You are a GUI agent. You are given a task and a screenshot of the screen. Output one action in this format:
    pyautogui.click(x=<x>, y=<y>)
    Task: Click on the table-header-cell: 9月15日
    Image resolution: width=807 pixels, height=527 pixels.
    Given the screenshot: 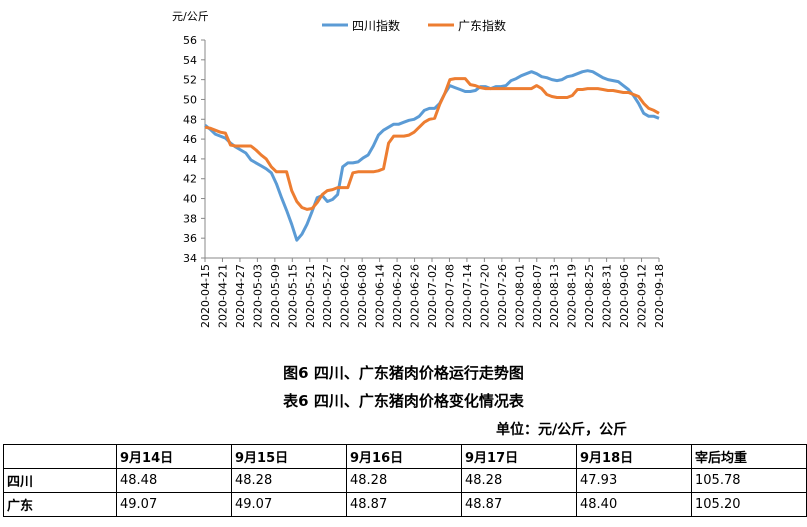 What is the action you would take?
    pyautogui.click(x=289, y=456)
    